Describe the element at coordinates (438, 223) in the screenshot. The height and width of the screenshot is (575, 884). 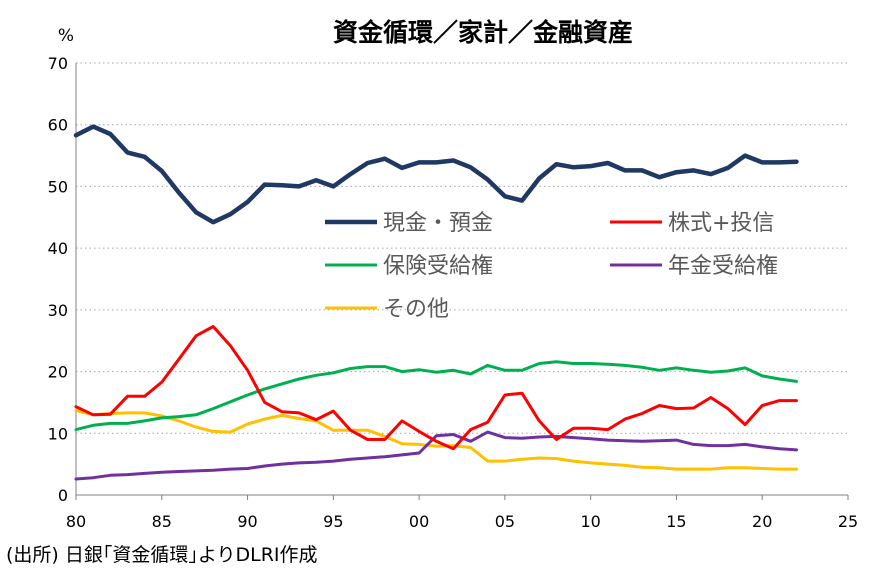
I see `legend-label: 現金・預金` at that location.